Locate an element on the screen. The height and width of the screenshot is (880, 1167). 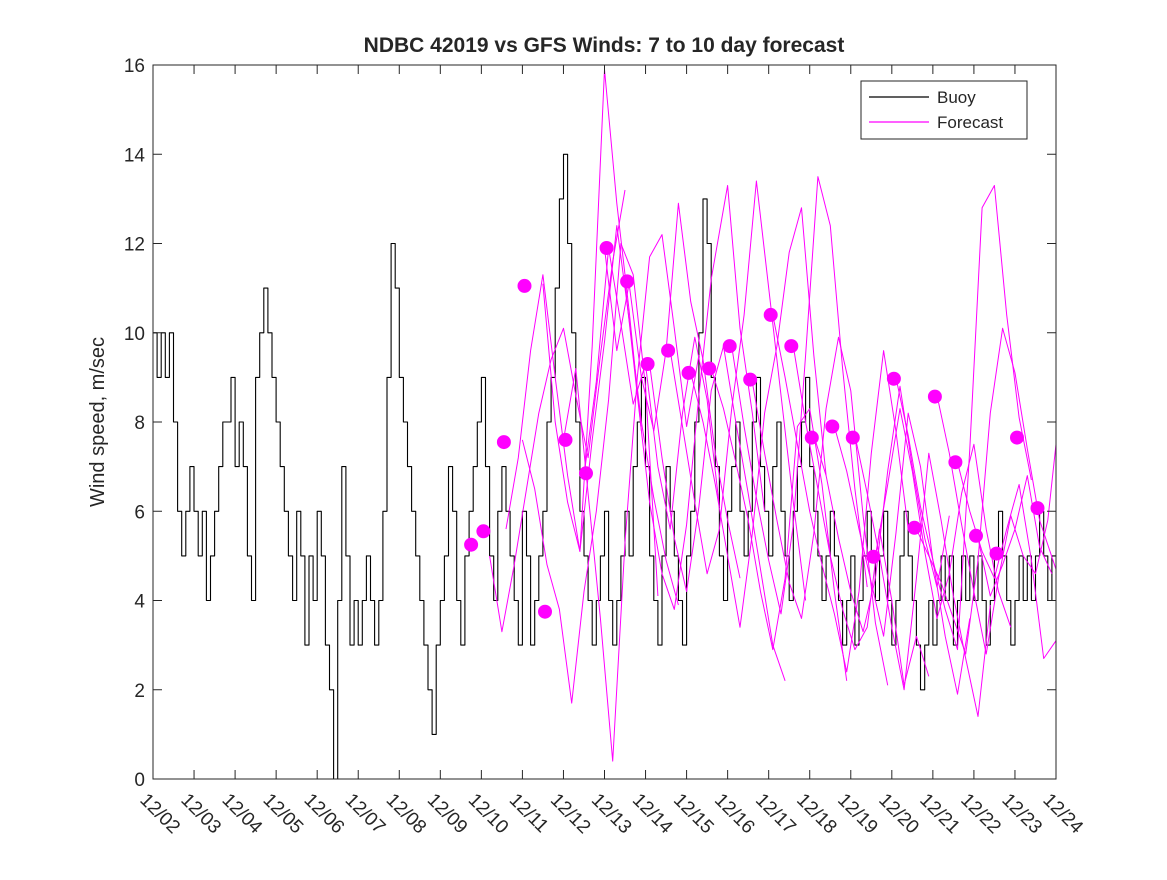
y-tick-label: 2 is located at coordinates (139, 691).